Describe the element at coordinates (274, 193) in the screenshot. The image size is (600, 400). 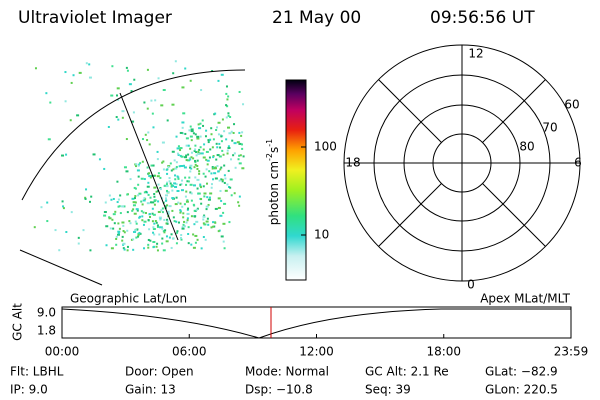
I see `unit: photon cm` at that location.